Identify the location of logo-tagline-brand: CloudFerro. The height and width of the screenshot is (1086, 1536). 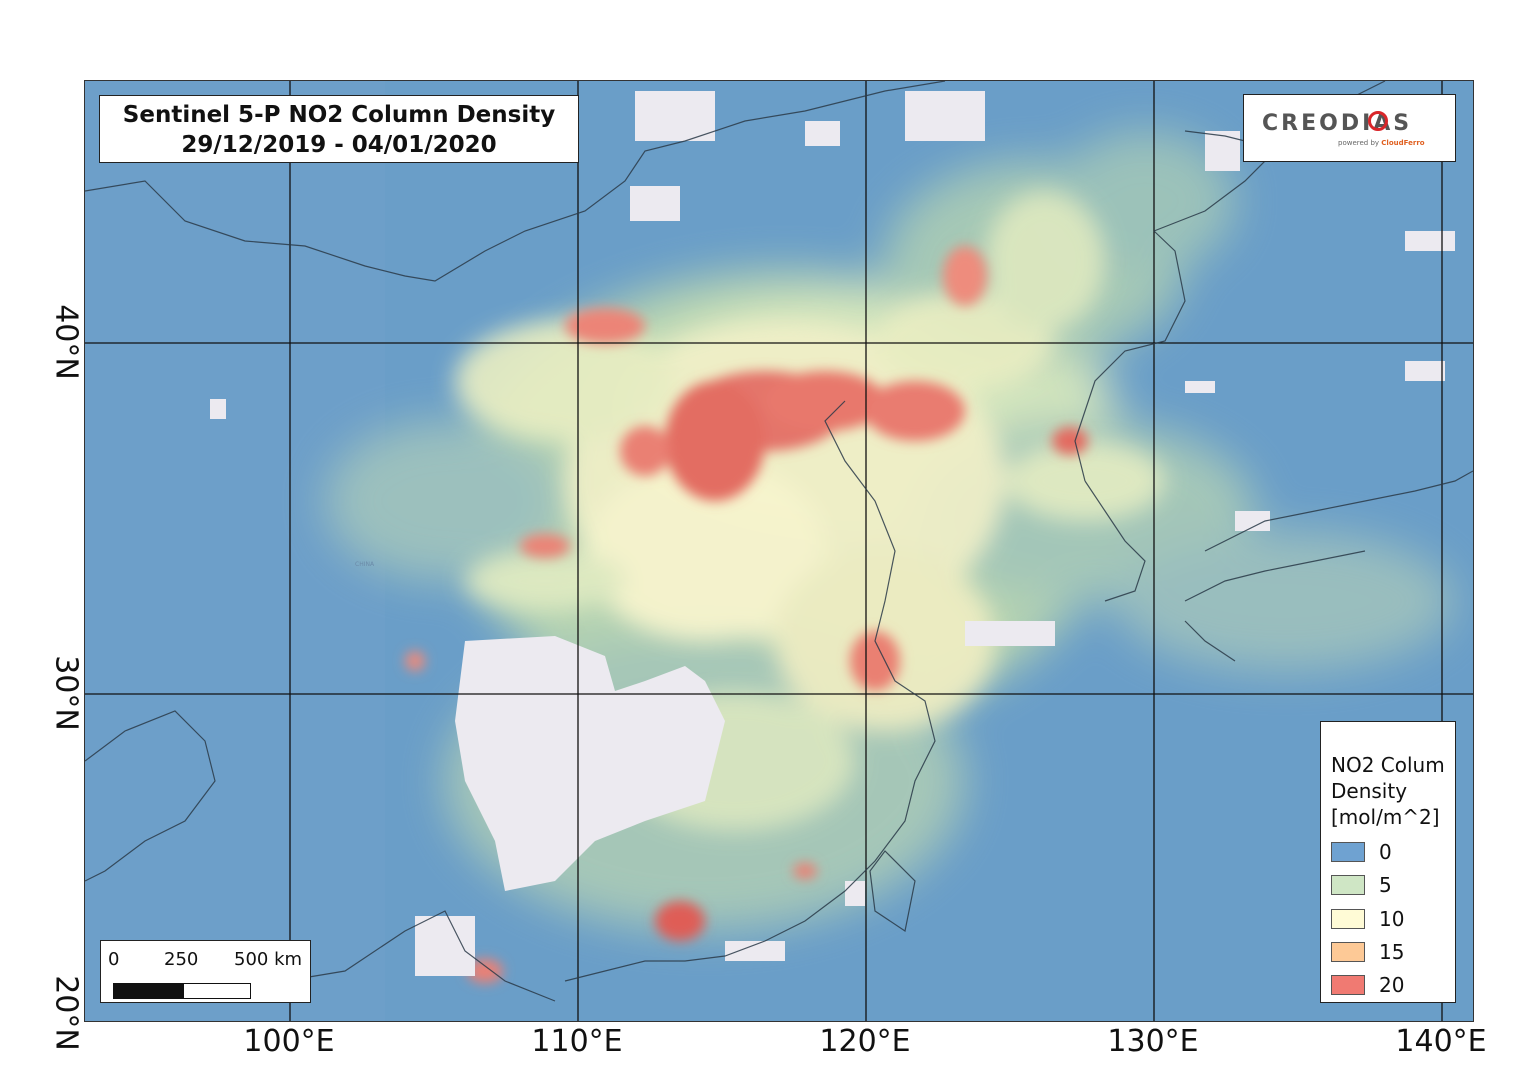
(1403, 143).